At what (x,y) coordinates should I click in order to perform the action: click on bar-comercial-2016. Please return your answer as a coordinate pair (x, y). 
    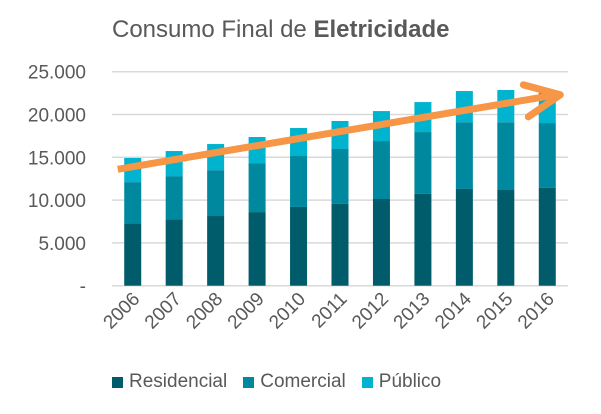
    Looking at the image, I should click on (547, 155).